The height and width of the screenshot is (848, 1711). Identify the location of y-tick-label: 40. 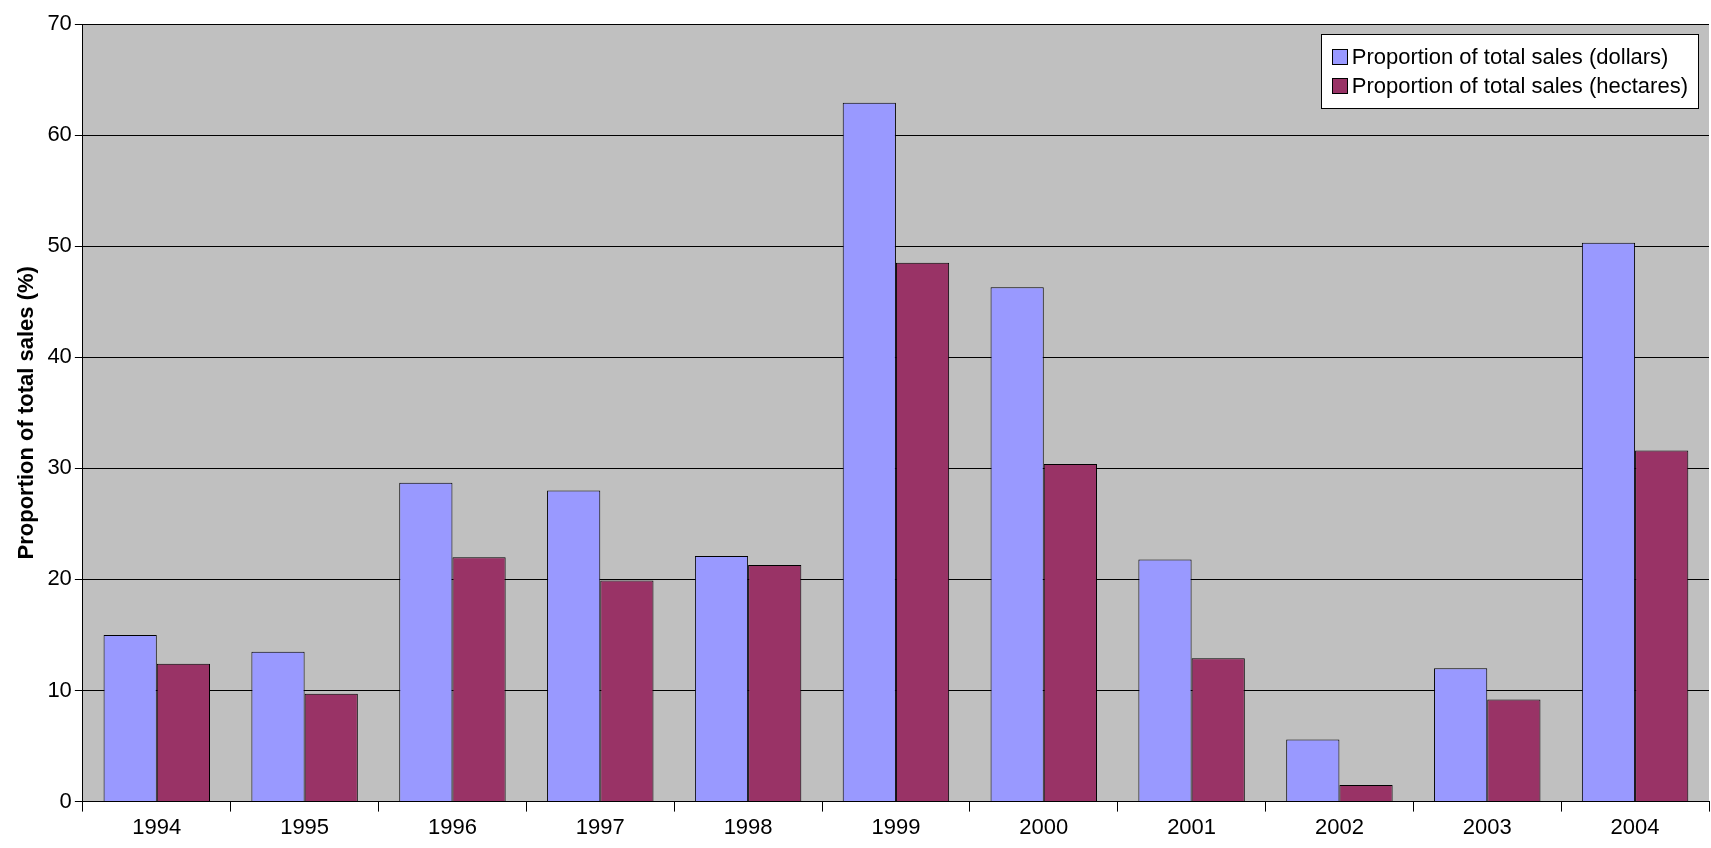
(59, 356).